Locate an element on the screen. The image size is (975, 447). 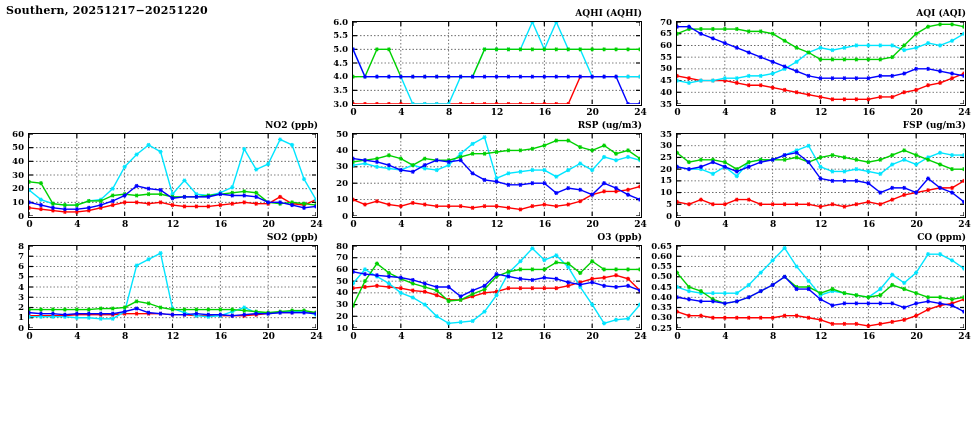
series-co-blue is located at coordinates (820, 294).